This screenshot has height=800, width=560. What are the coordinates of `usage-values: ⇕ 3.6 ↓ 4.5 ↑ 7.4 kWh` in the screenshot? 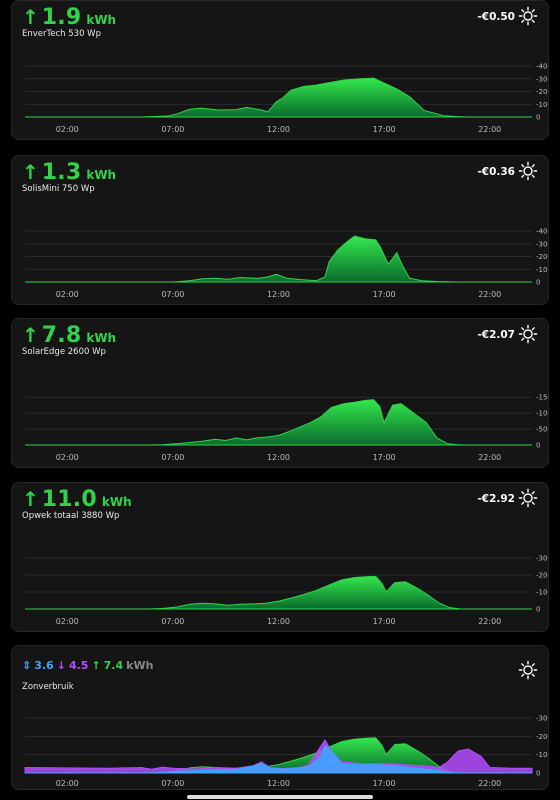 It's located at (87, 665).